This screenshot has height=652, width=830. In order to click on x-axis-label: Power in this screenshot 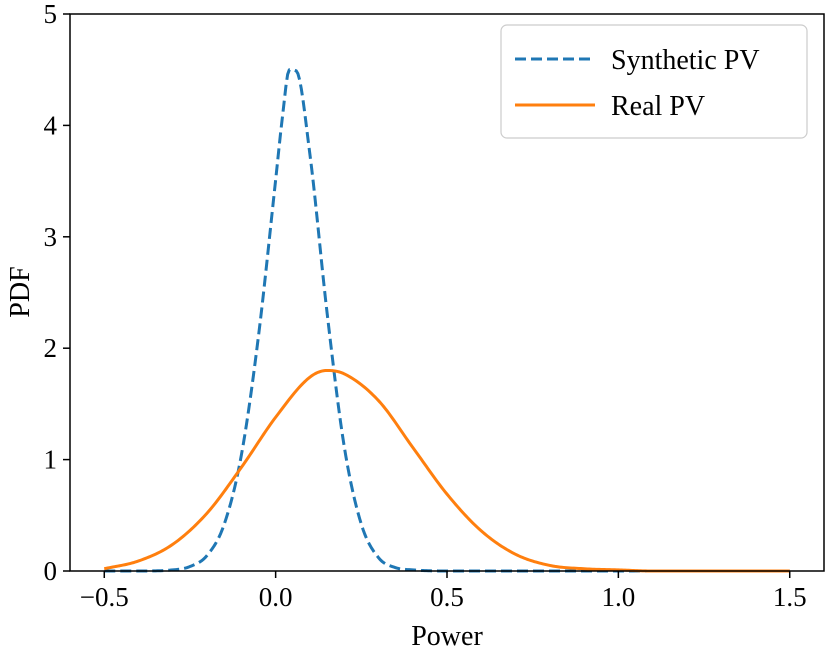, I will do `click(447, 636)`.